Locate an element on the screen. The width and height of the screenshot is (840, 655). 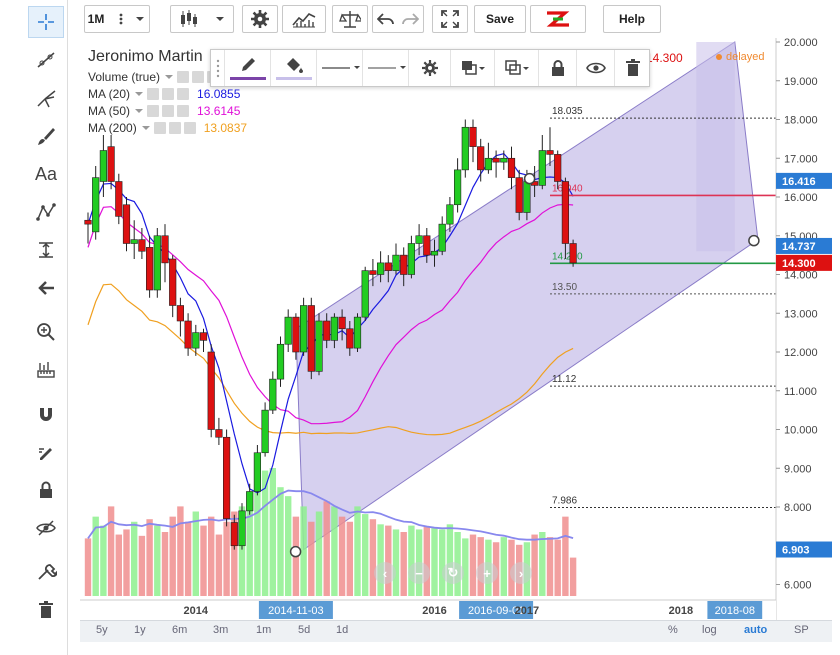
redo-icon is located at coordinates (410, 19).